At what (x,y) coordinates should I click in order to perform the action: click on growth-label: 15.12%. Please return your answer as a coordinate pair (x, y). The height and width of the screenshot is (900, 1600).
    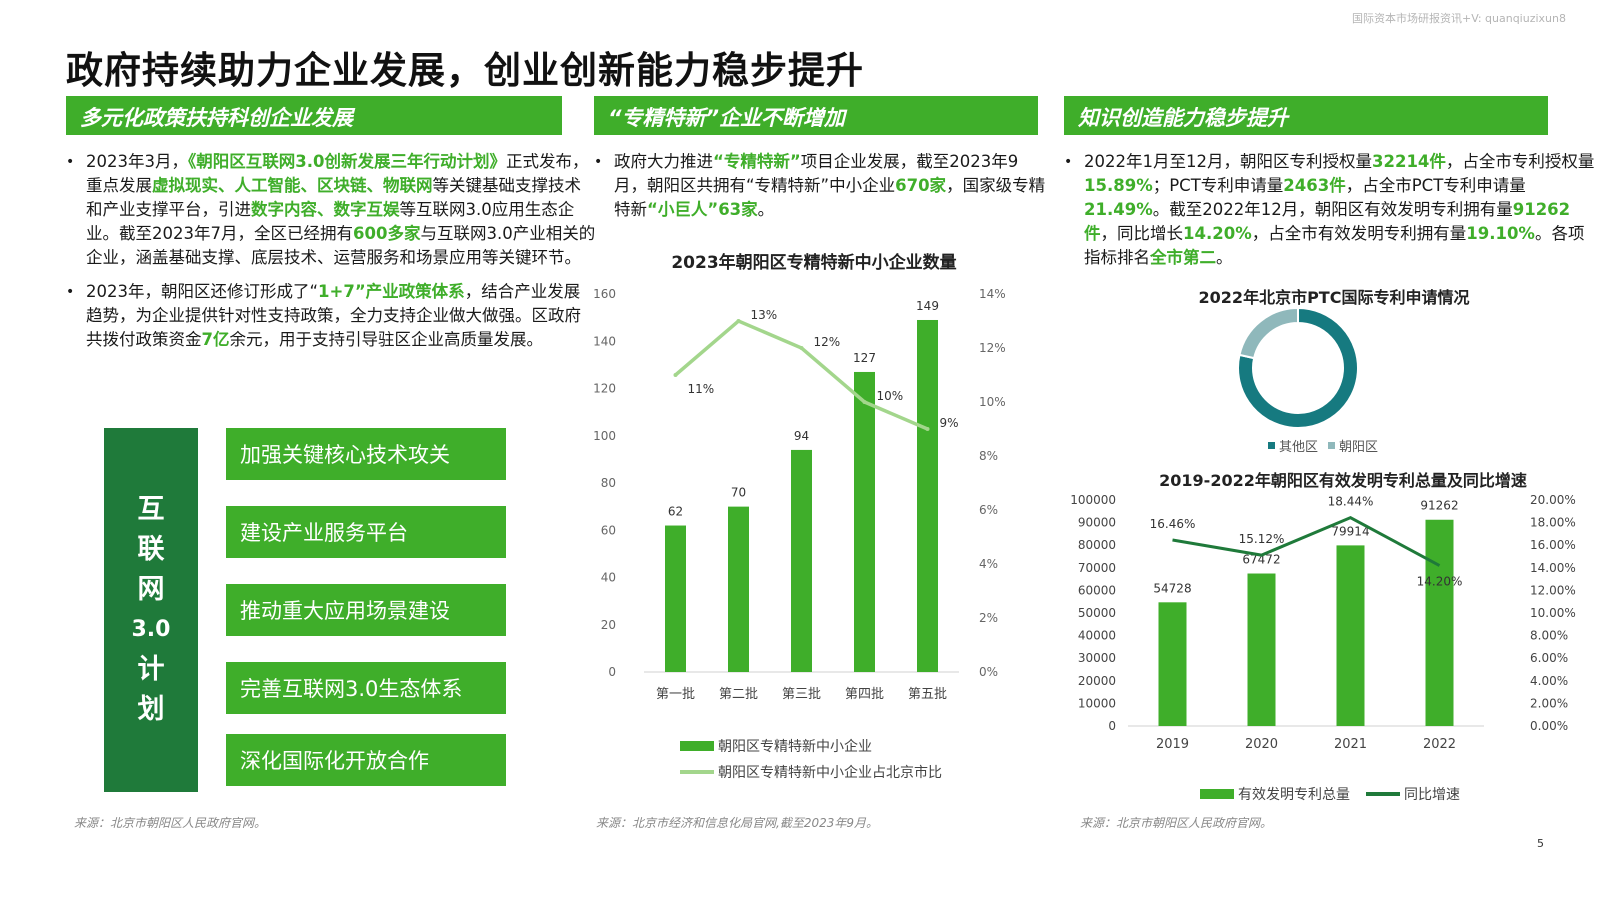
    Looking at the image, I should click on (1262, 539).